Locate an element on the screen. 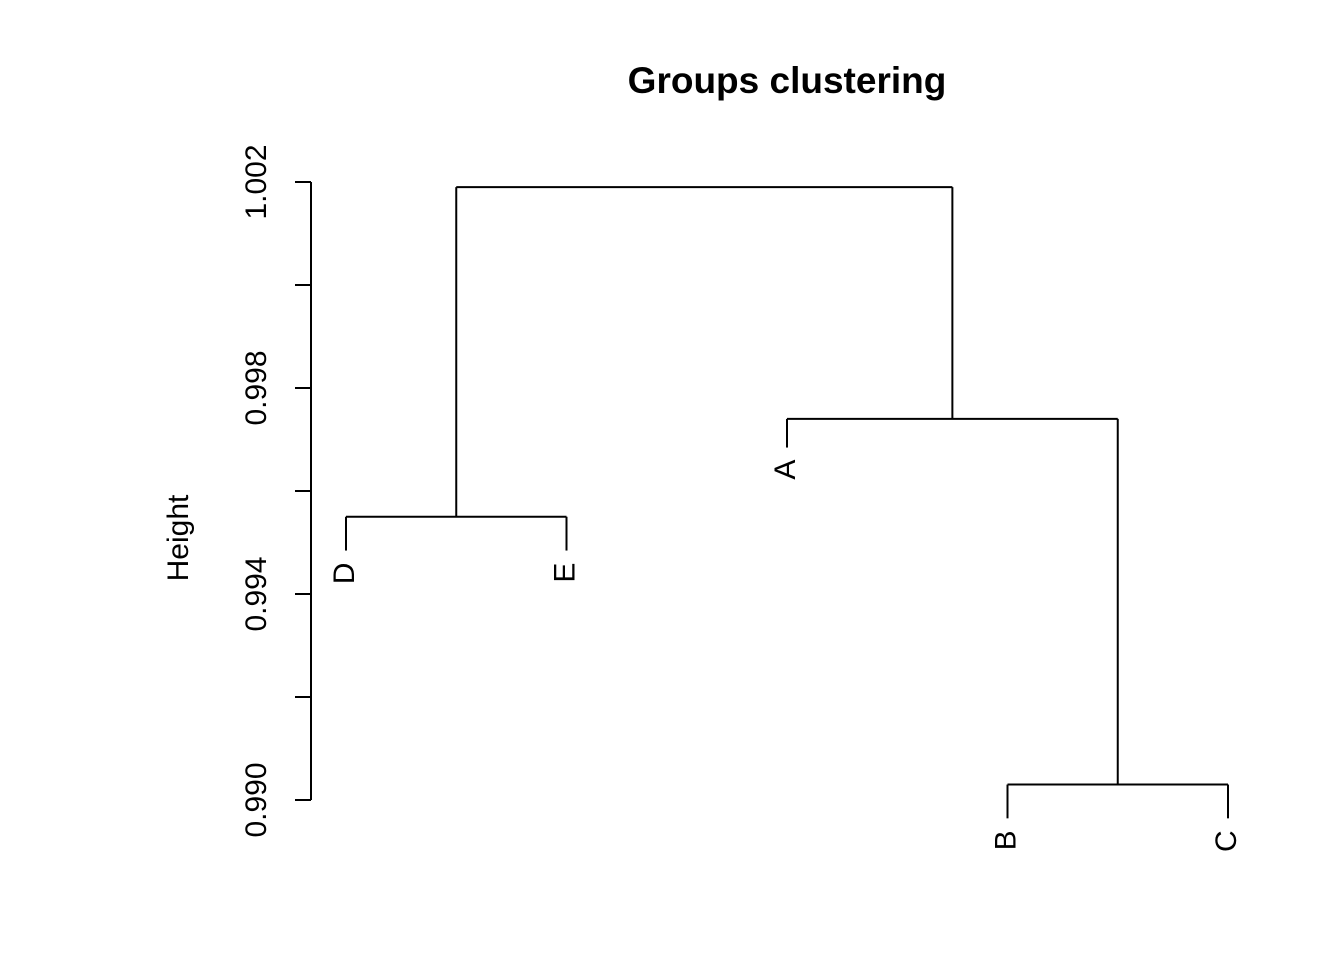 Image resolution: width=1344 pixels, height=960 pixels. y-axis-label: Height is located at coordinates (178, 537).